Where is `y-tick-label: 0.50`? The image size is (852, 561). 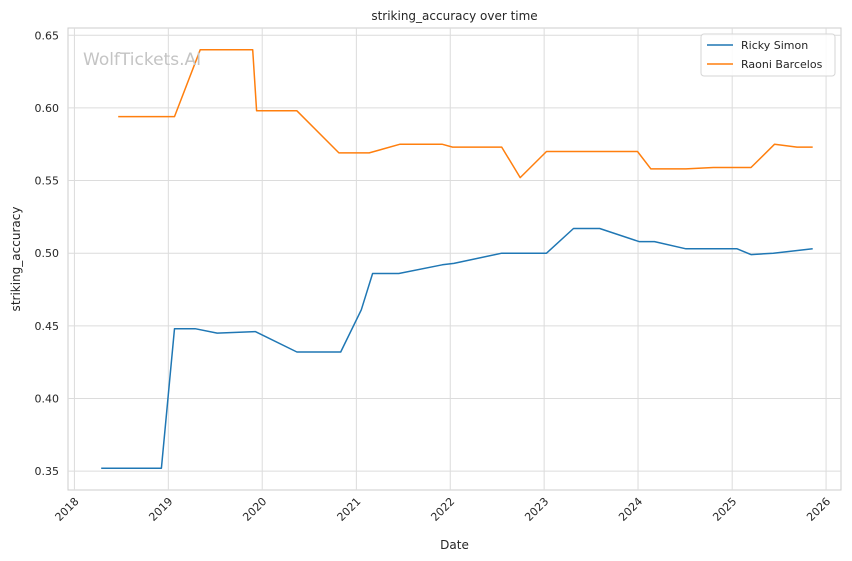
y-tick-label: 0.50 is located at coordinates (47, 253).